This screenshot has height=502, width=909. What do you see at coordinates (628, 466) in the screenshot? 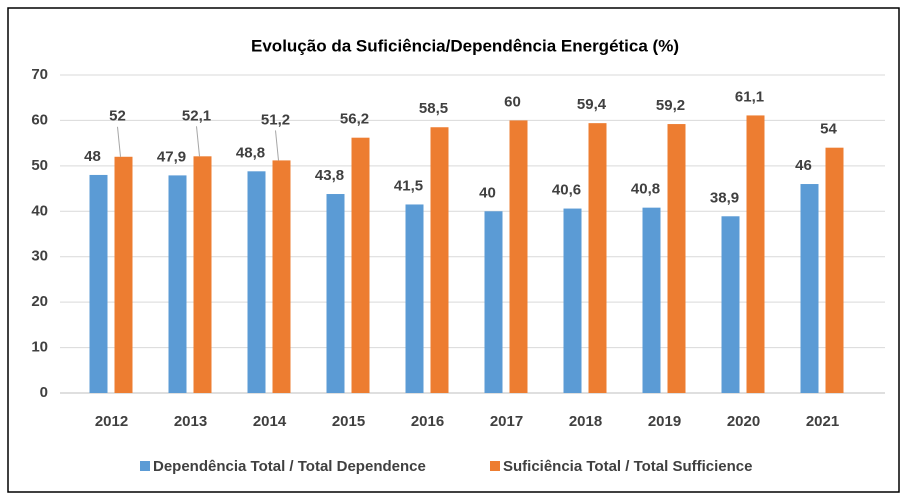
I see `legend-label: Suficiência Total / Total Sufficience` at bounding box center [628, 466].